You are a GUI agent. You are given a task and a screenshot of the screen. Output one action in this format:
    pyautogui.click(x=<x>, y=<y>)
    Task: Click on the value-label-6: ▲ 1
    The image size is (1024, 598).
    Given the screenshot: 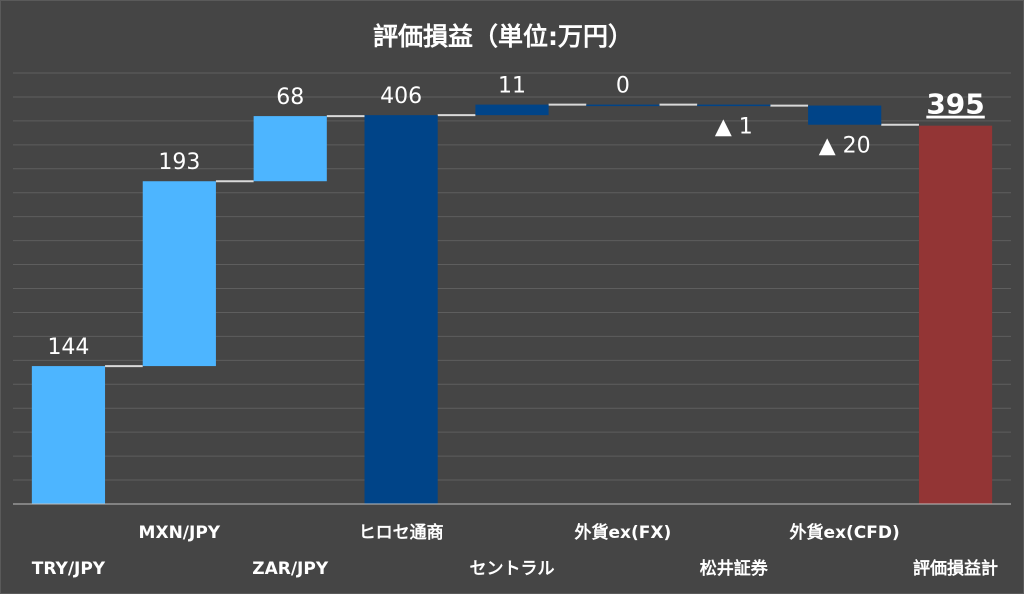 What is the action you would take?
    pyautogui.click(x=734, y=127)
    